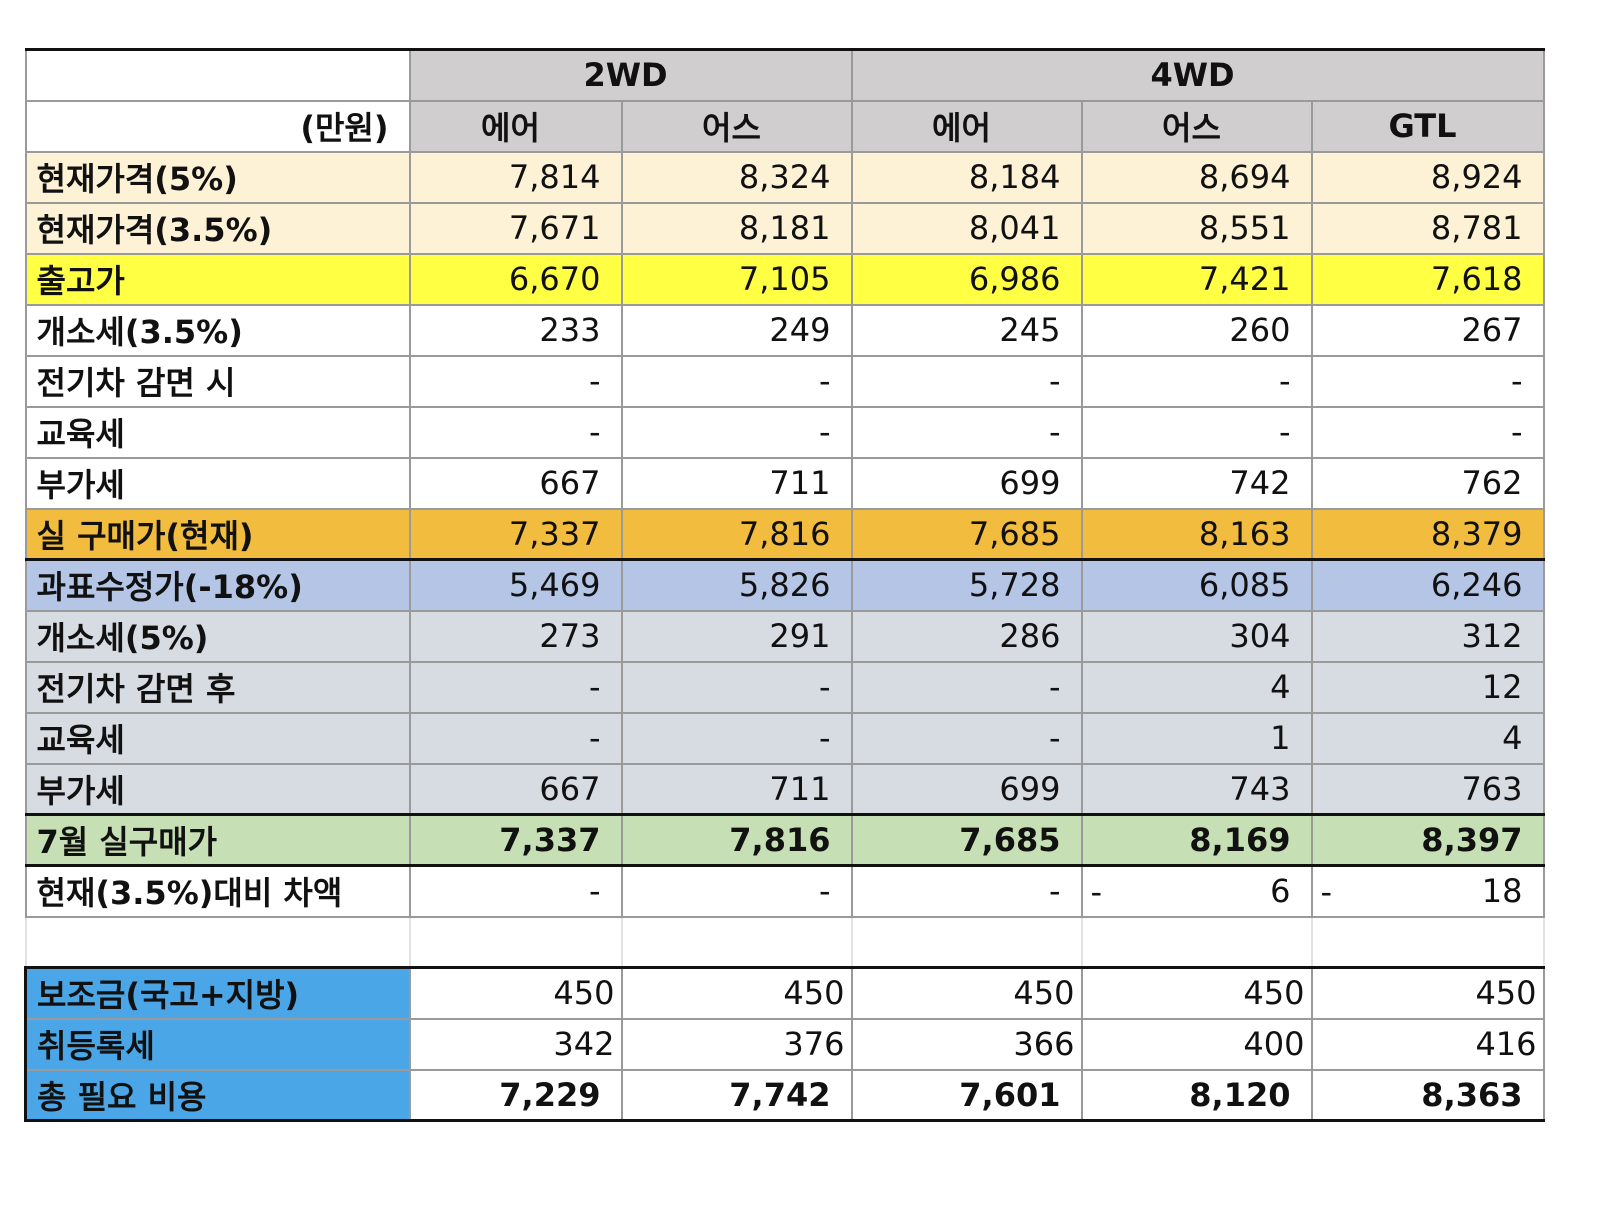 The height and width of the screenshot is (1208, 1598). I want to click on column-4wd-earth: 어스, so click(1196, 126).